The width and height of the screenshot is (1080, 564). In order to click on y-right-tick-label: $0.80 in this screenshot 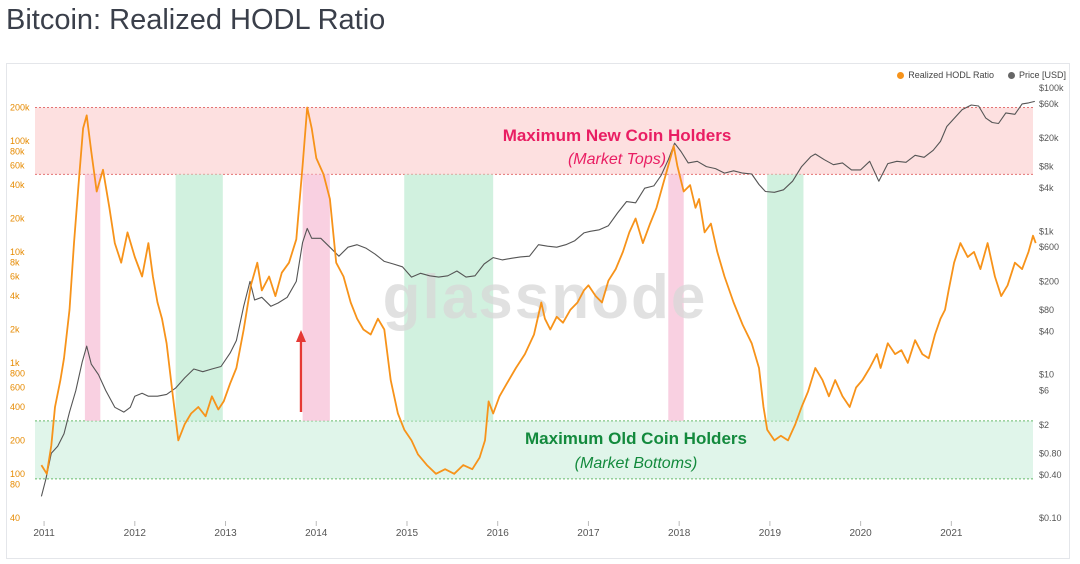, I will do `click(1050, 453)`.